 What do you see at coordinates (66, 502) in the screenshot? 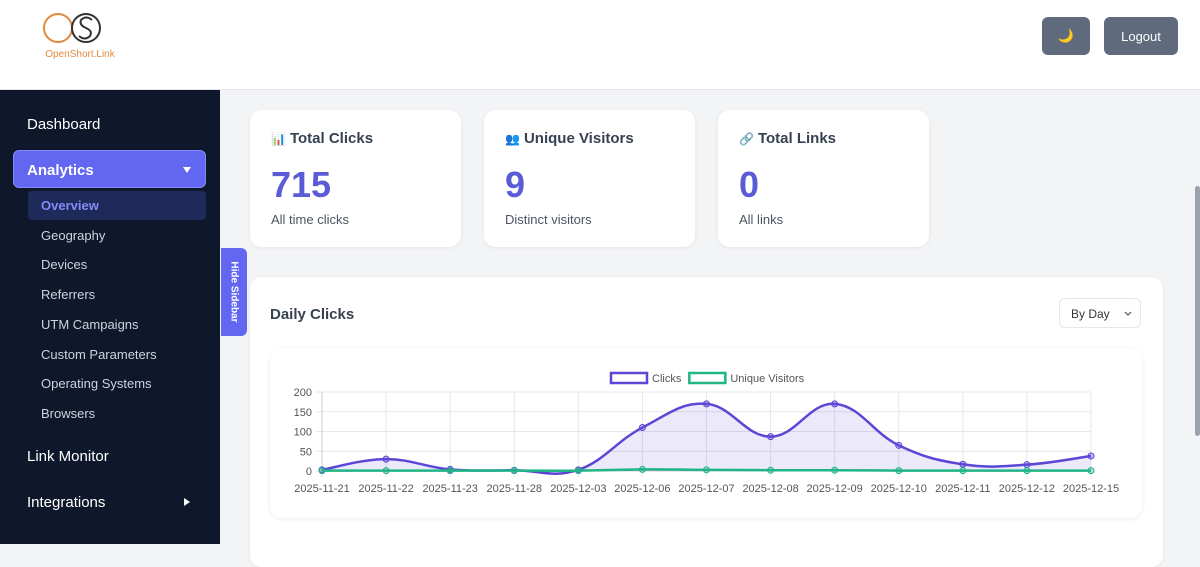
I see `nav-item: Integrations` at bounding box center [66, 502].